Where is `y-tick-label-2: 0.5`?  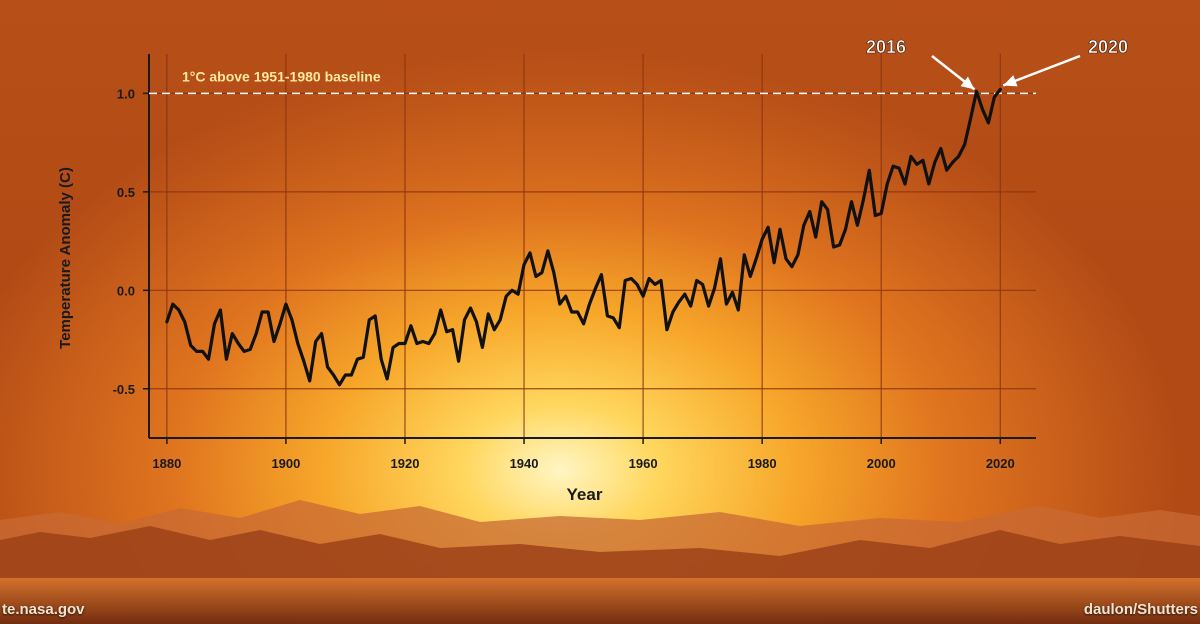
y-tick-label-2: 0.5 is located at coordinates (126, 192).